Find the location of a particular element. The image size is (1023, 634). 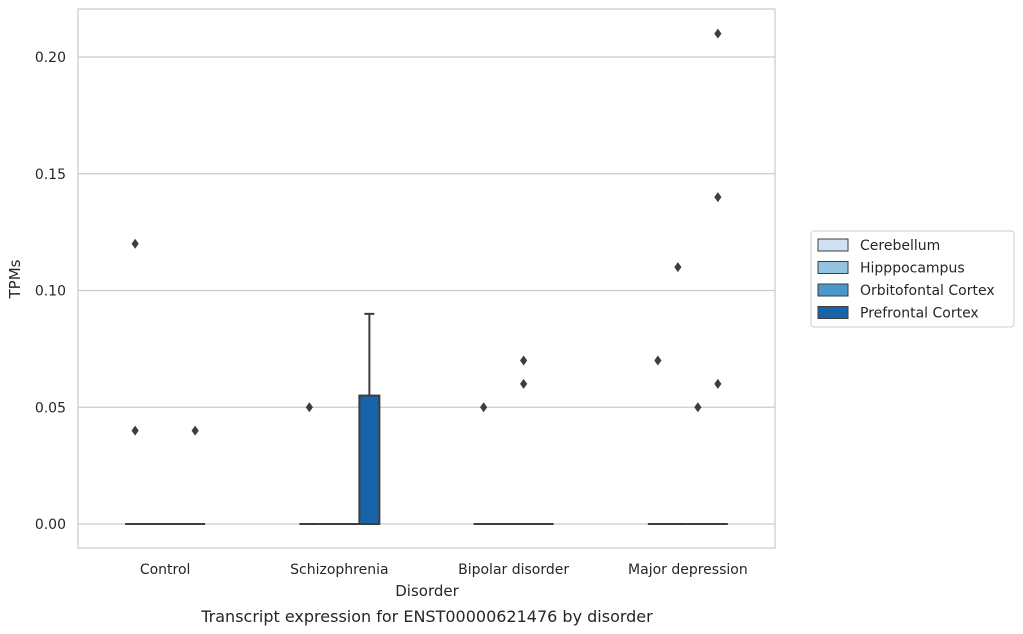

box-prefrontal-cortex is located at coordinates (369, 460).